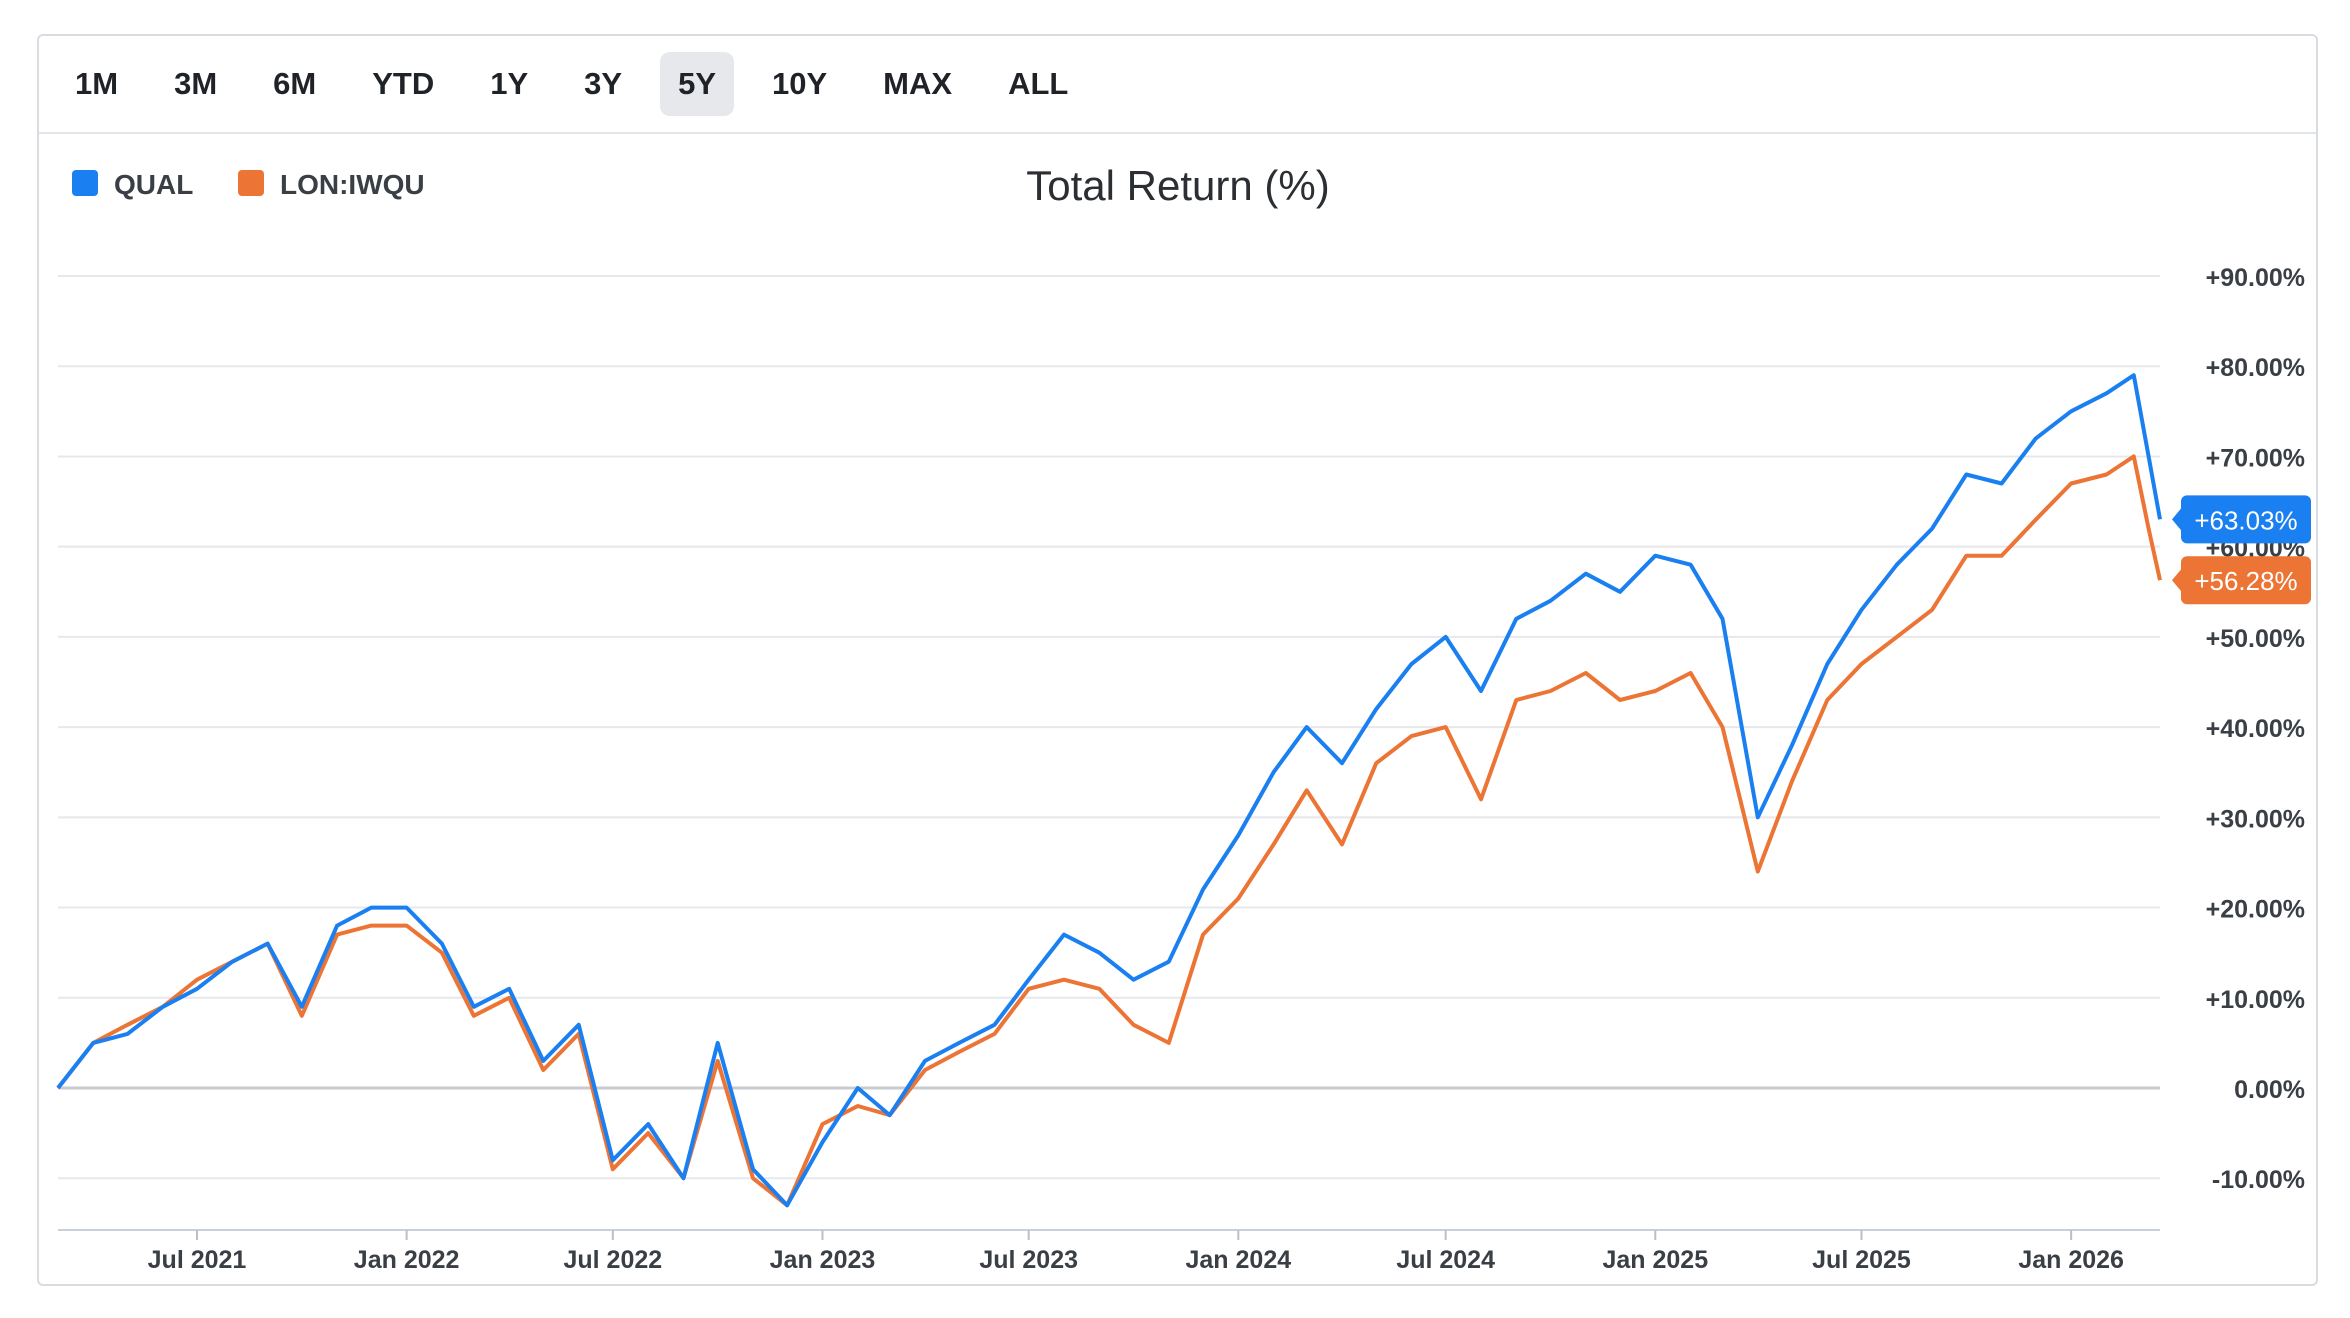 The image size is (2350, 1318). Describe the element at coordinates (294, 84) in the screenshot. I see `range-button-6m: 6M` at that location.